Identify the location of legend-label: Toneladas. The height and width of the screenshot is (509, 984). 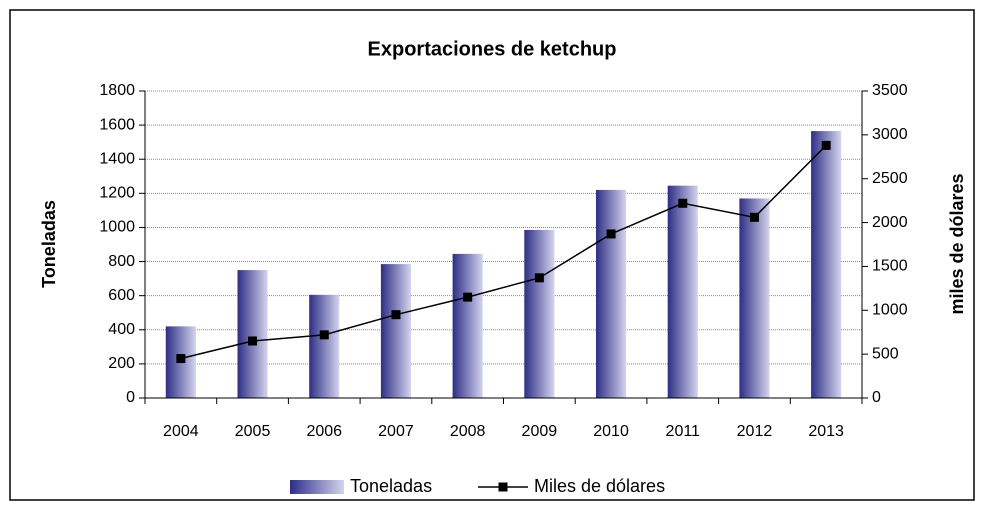
(391, 486).